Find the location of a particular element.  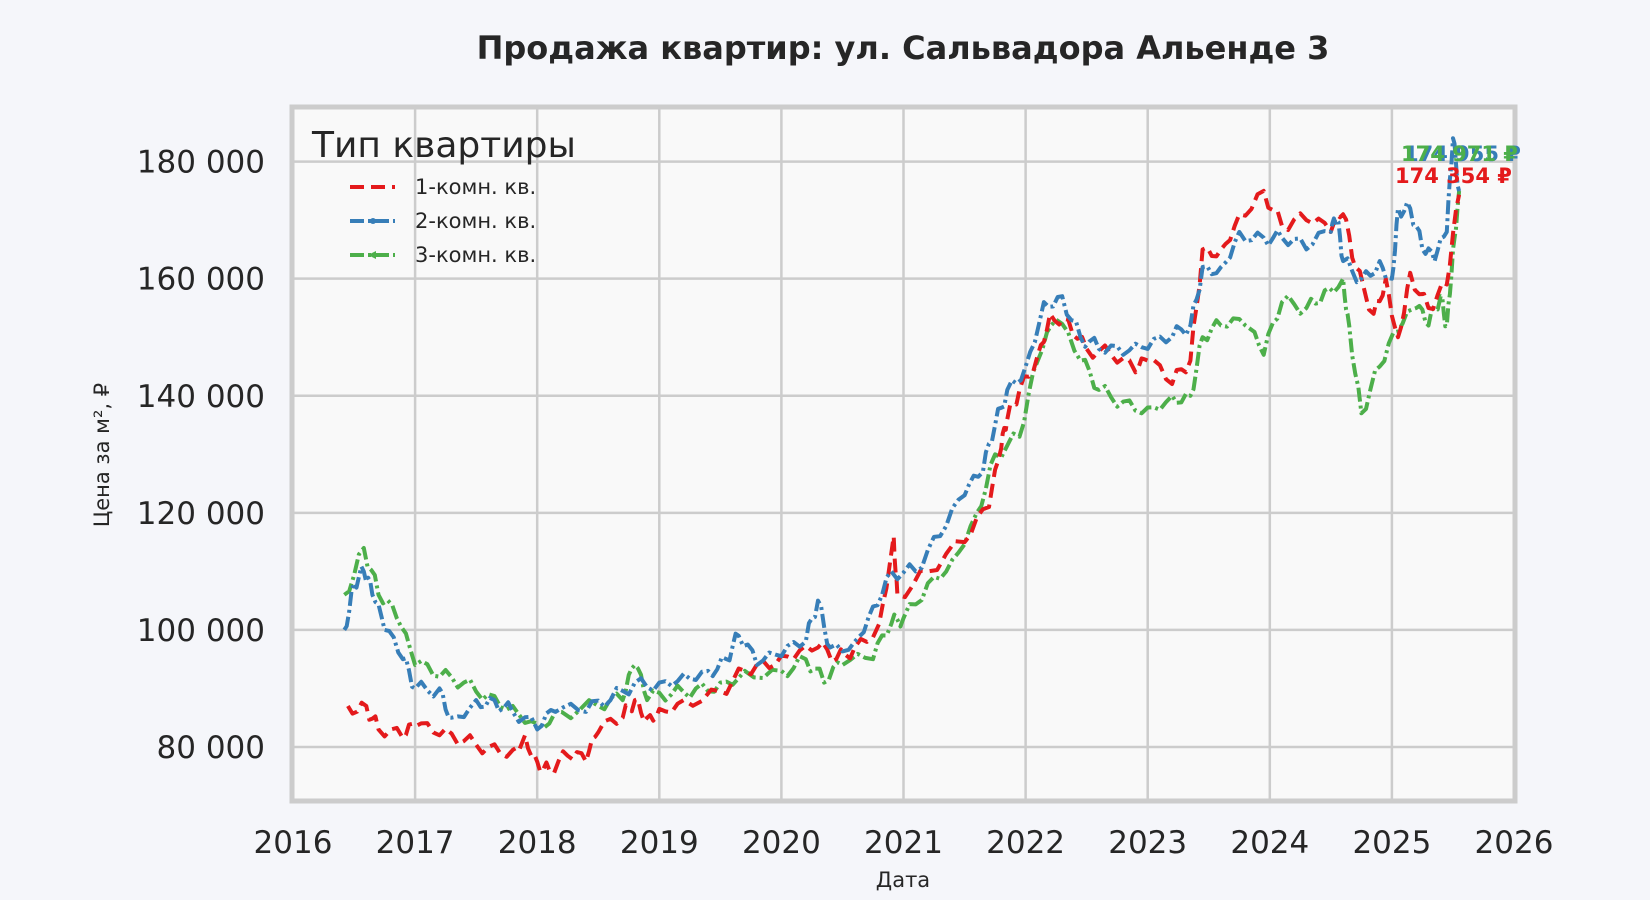

legend-entry-1room: 1-комн. кв. is located at coordinates (443, 187).